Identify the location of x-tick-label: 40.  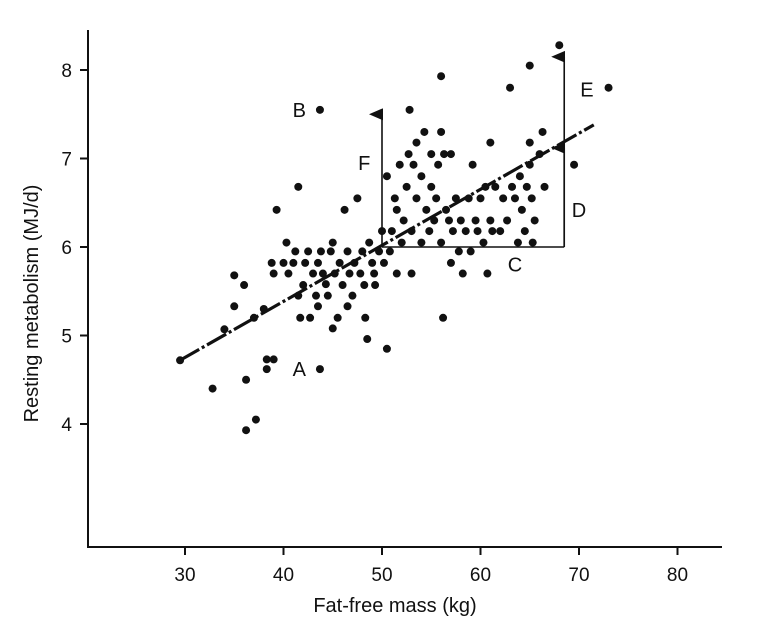
(283, 575).